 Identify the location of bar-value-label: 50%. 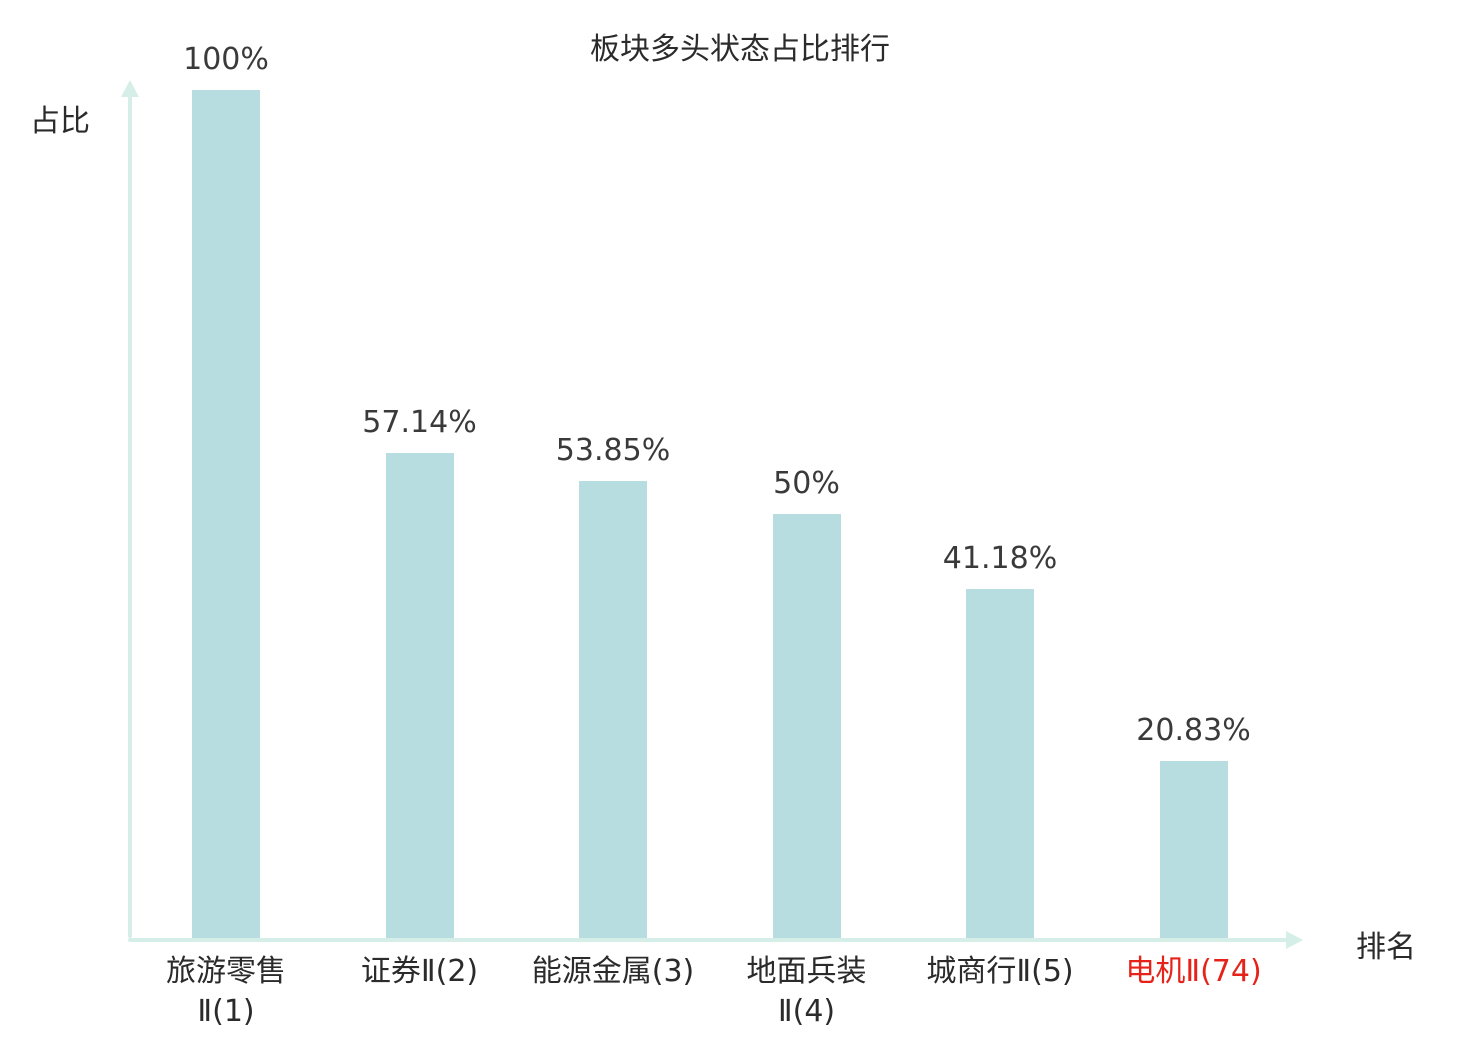
(806, 483).